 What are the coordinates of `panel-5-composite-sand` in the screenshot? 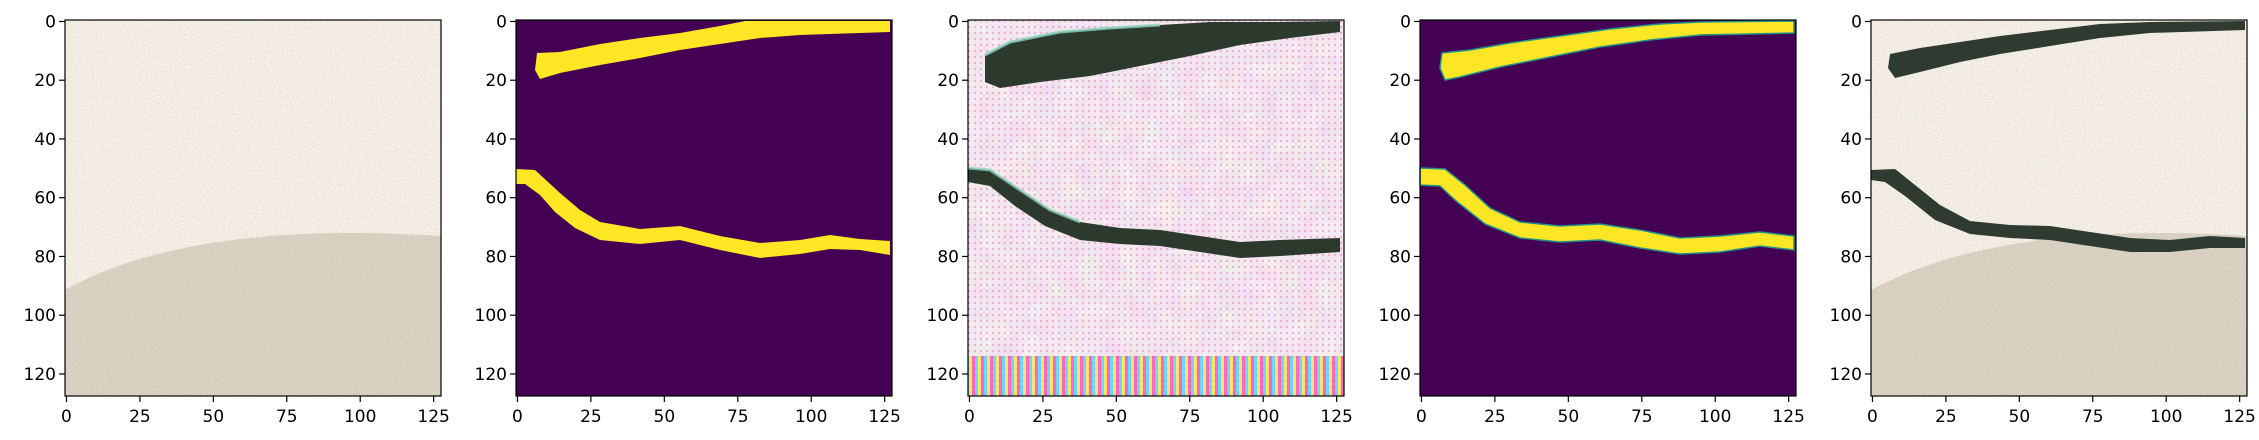 It's located at (2059, 208).